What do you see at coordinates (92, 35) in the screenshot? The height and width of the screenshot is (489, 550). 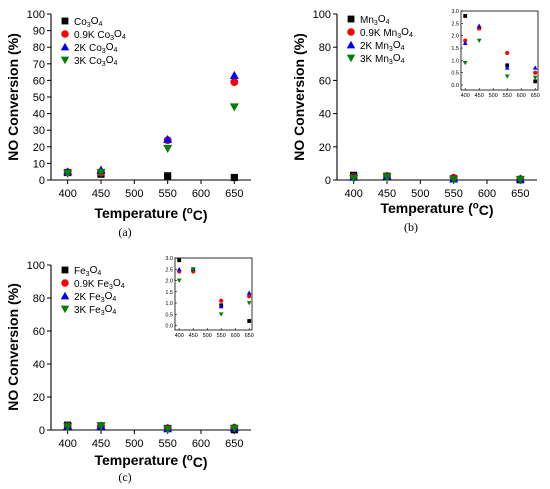 I see `text-span: 0.9K Co` at bounding box center [92, 35].